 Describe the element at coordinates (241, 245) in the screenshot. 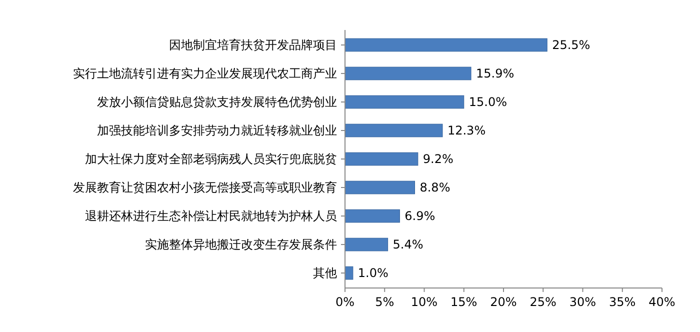

I see `y-tick-label: 实施整体异地搬迁改变生存发展条件` at that location.